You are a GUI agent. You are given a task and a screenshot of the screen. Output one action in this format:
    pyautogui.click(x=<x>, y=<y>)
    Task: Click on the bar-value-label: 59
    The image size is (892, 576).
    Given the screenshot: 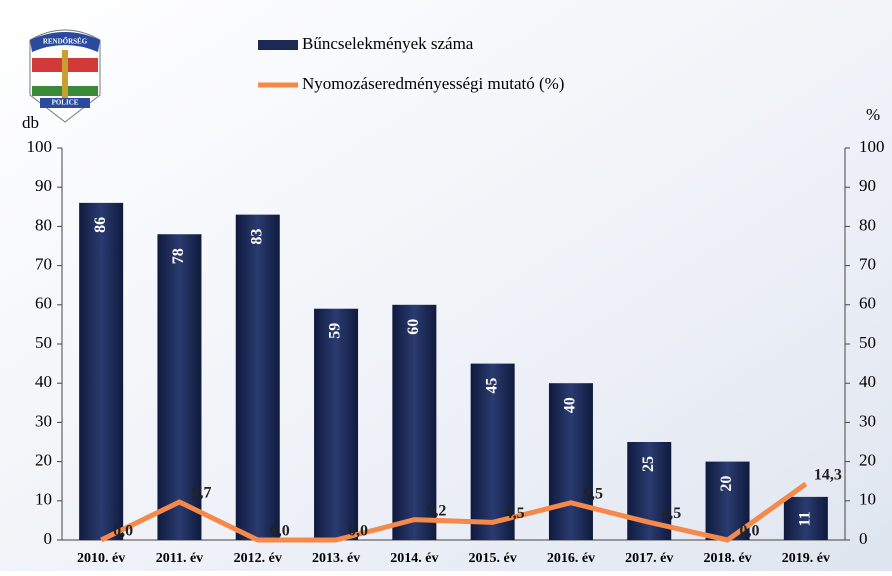 What is the action you would take?
    pyautogui.click(x=335, y=331)
    